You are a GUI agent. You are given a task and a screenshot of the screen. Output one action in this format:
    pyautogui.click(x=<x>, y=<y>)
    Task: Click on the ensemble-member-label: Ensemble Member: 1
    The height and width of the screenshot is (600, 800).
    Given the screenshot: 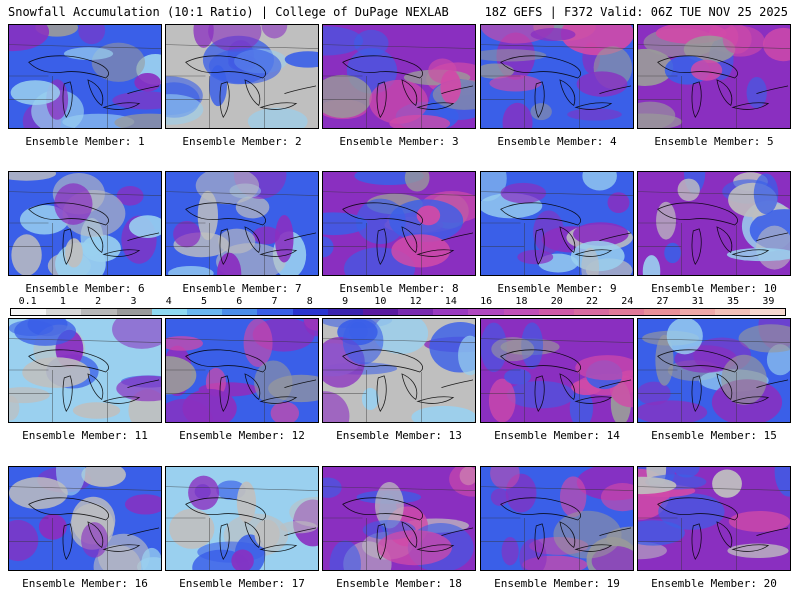 What is the action you would take?
    pyautogui.click(x=85, y=141)
    